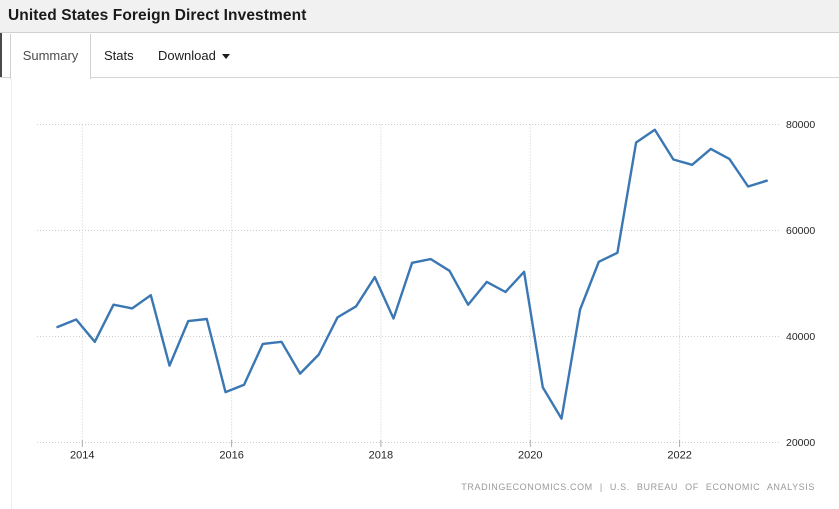  What do you see at coordinates (800, 337) in the screenshot?
I see `y-axis-tick-label: 40000` at bounding box center [800, 337].